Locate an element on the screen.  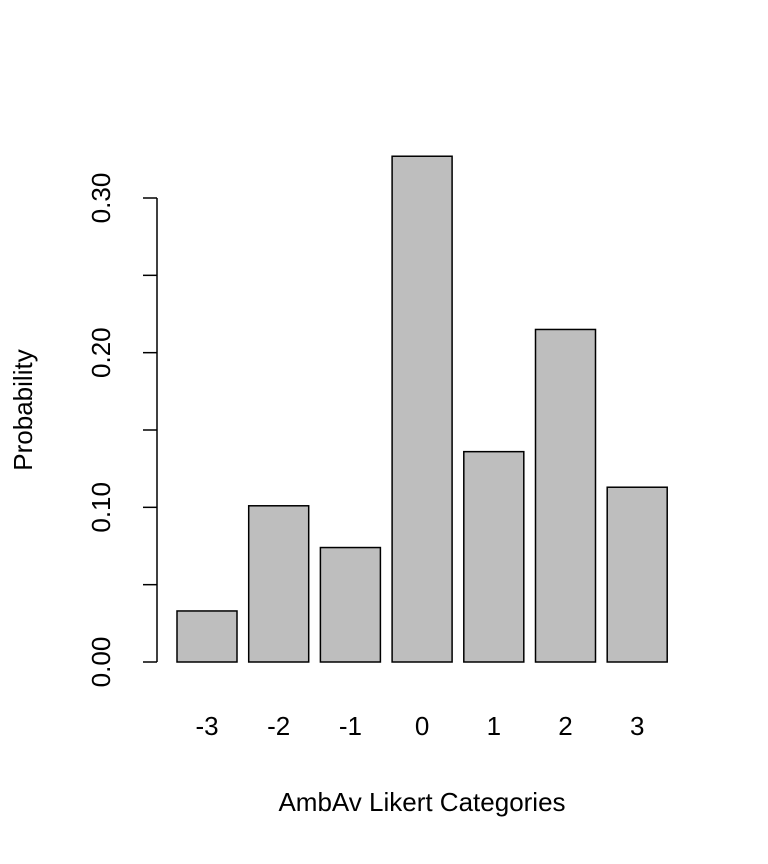
y-tick-label: 0.30 is located at coordinates (101, 198).